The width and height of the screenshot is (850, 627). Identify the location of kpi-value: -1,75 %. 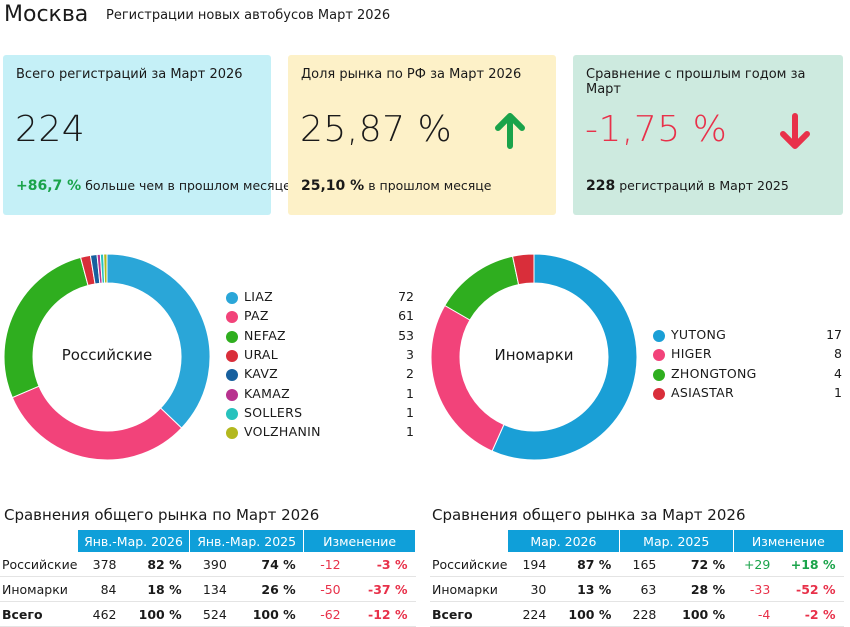
(656, 129).